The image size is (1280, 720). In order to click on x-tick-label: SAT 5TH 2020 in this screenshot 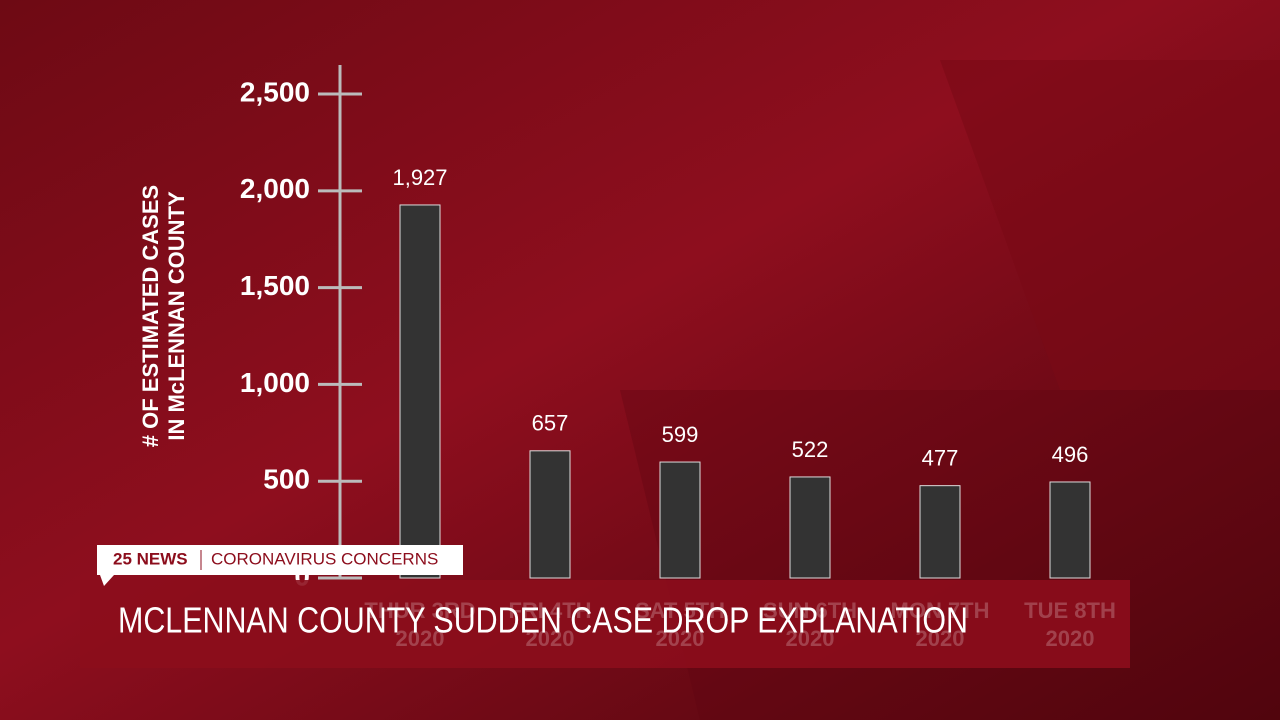, I will do `click(680, 624)`.